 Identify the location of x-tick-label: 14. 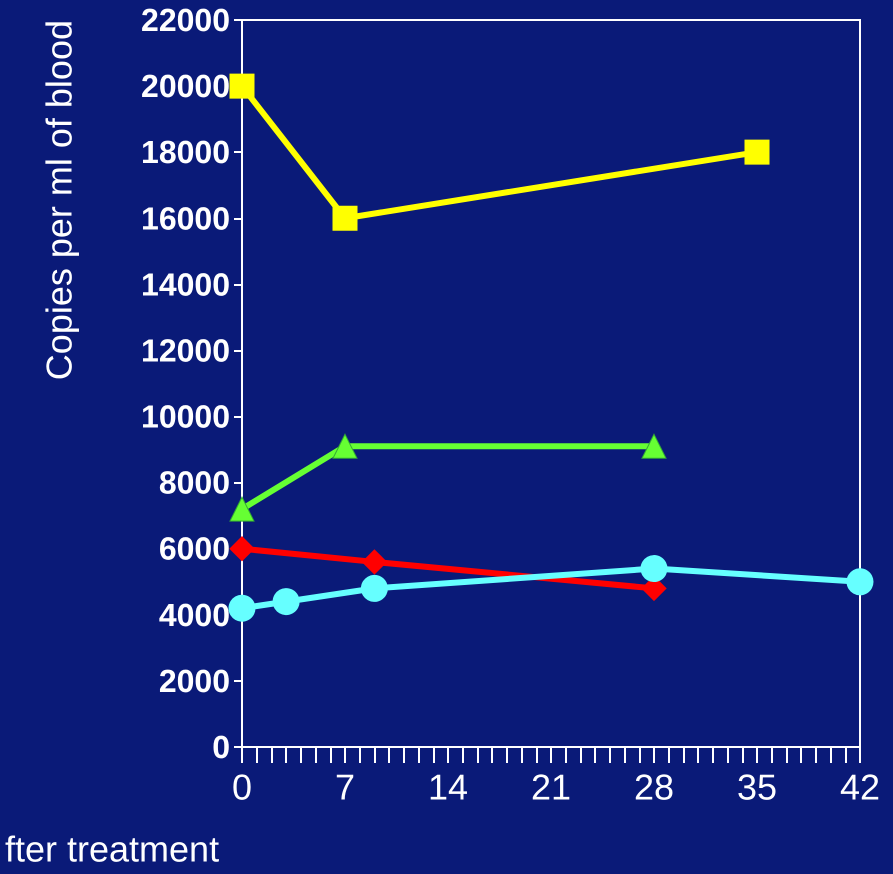
(448, 787).